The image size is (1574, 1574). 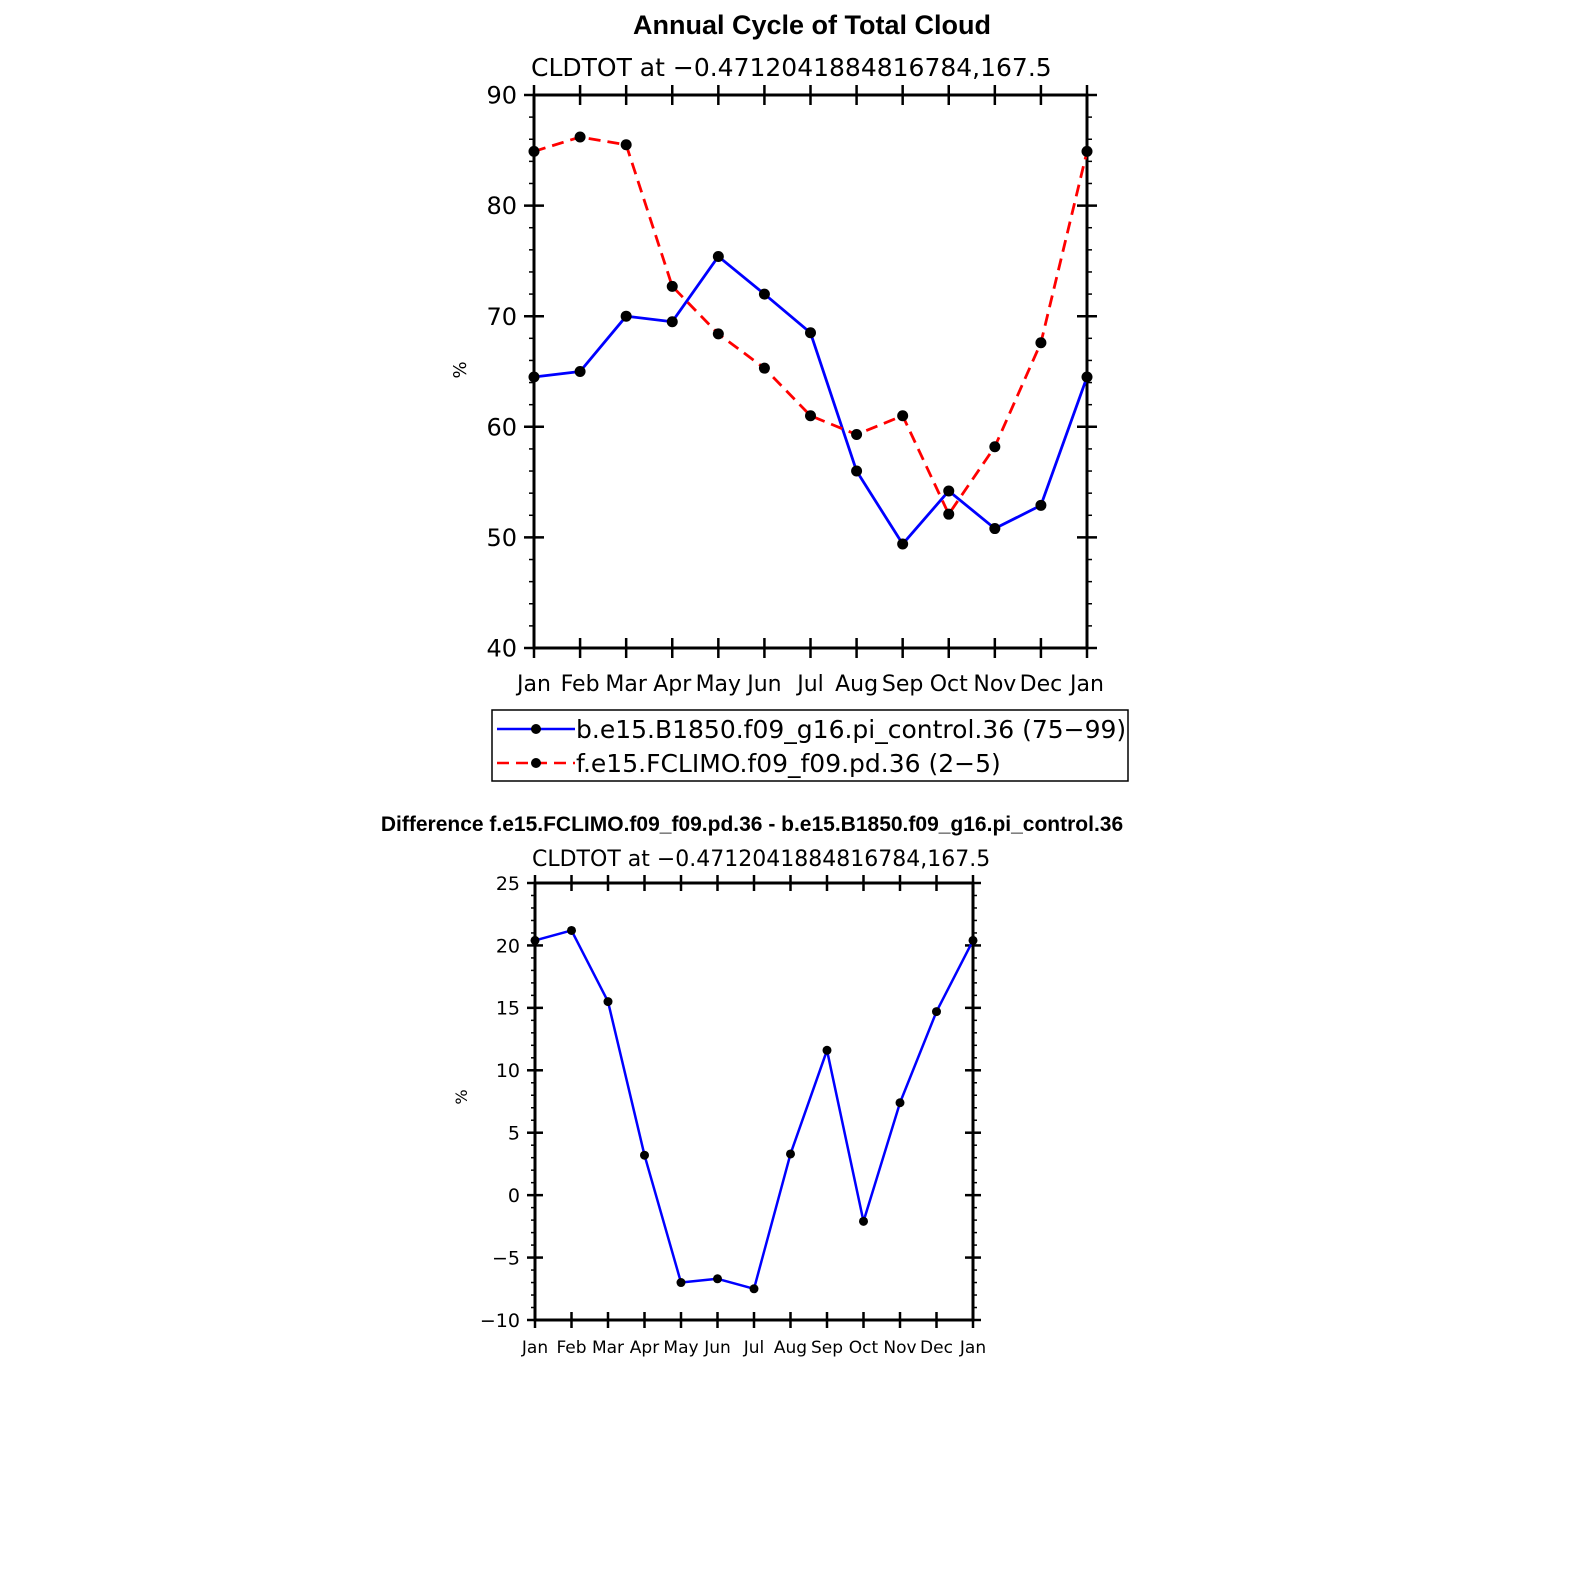 What do you see at coordinates (864, 1348) in the screenshot?
I see `chart2-x-tick-label: Oct` at bounding box center [864, 1348].